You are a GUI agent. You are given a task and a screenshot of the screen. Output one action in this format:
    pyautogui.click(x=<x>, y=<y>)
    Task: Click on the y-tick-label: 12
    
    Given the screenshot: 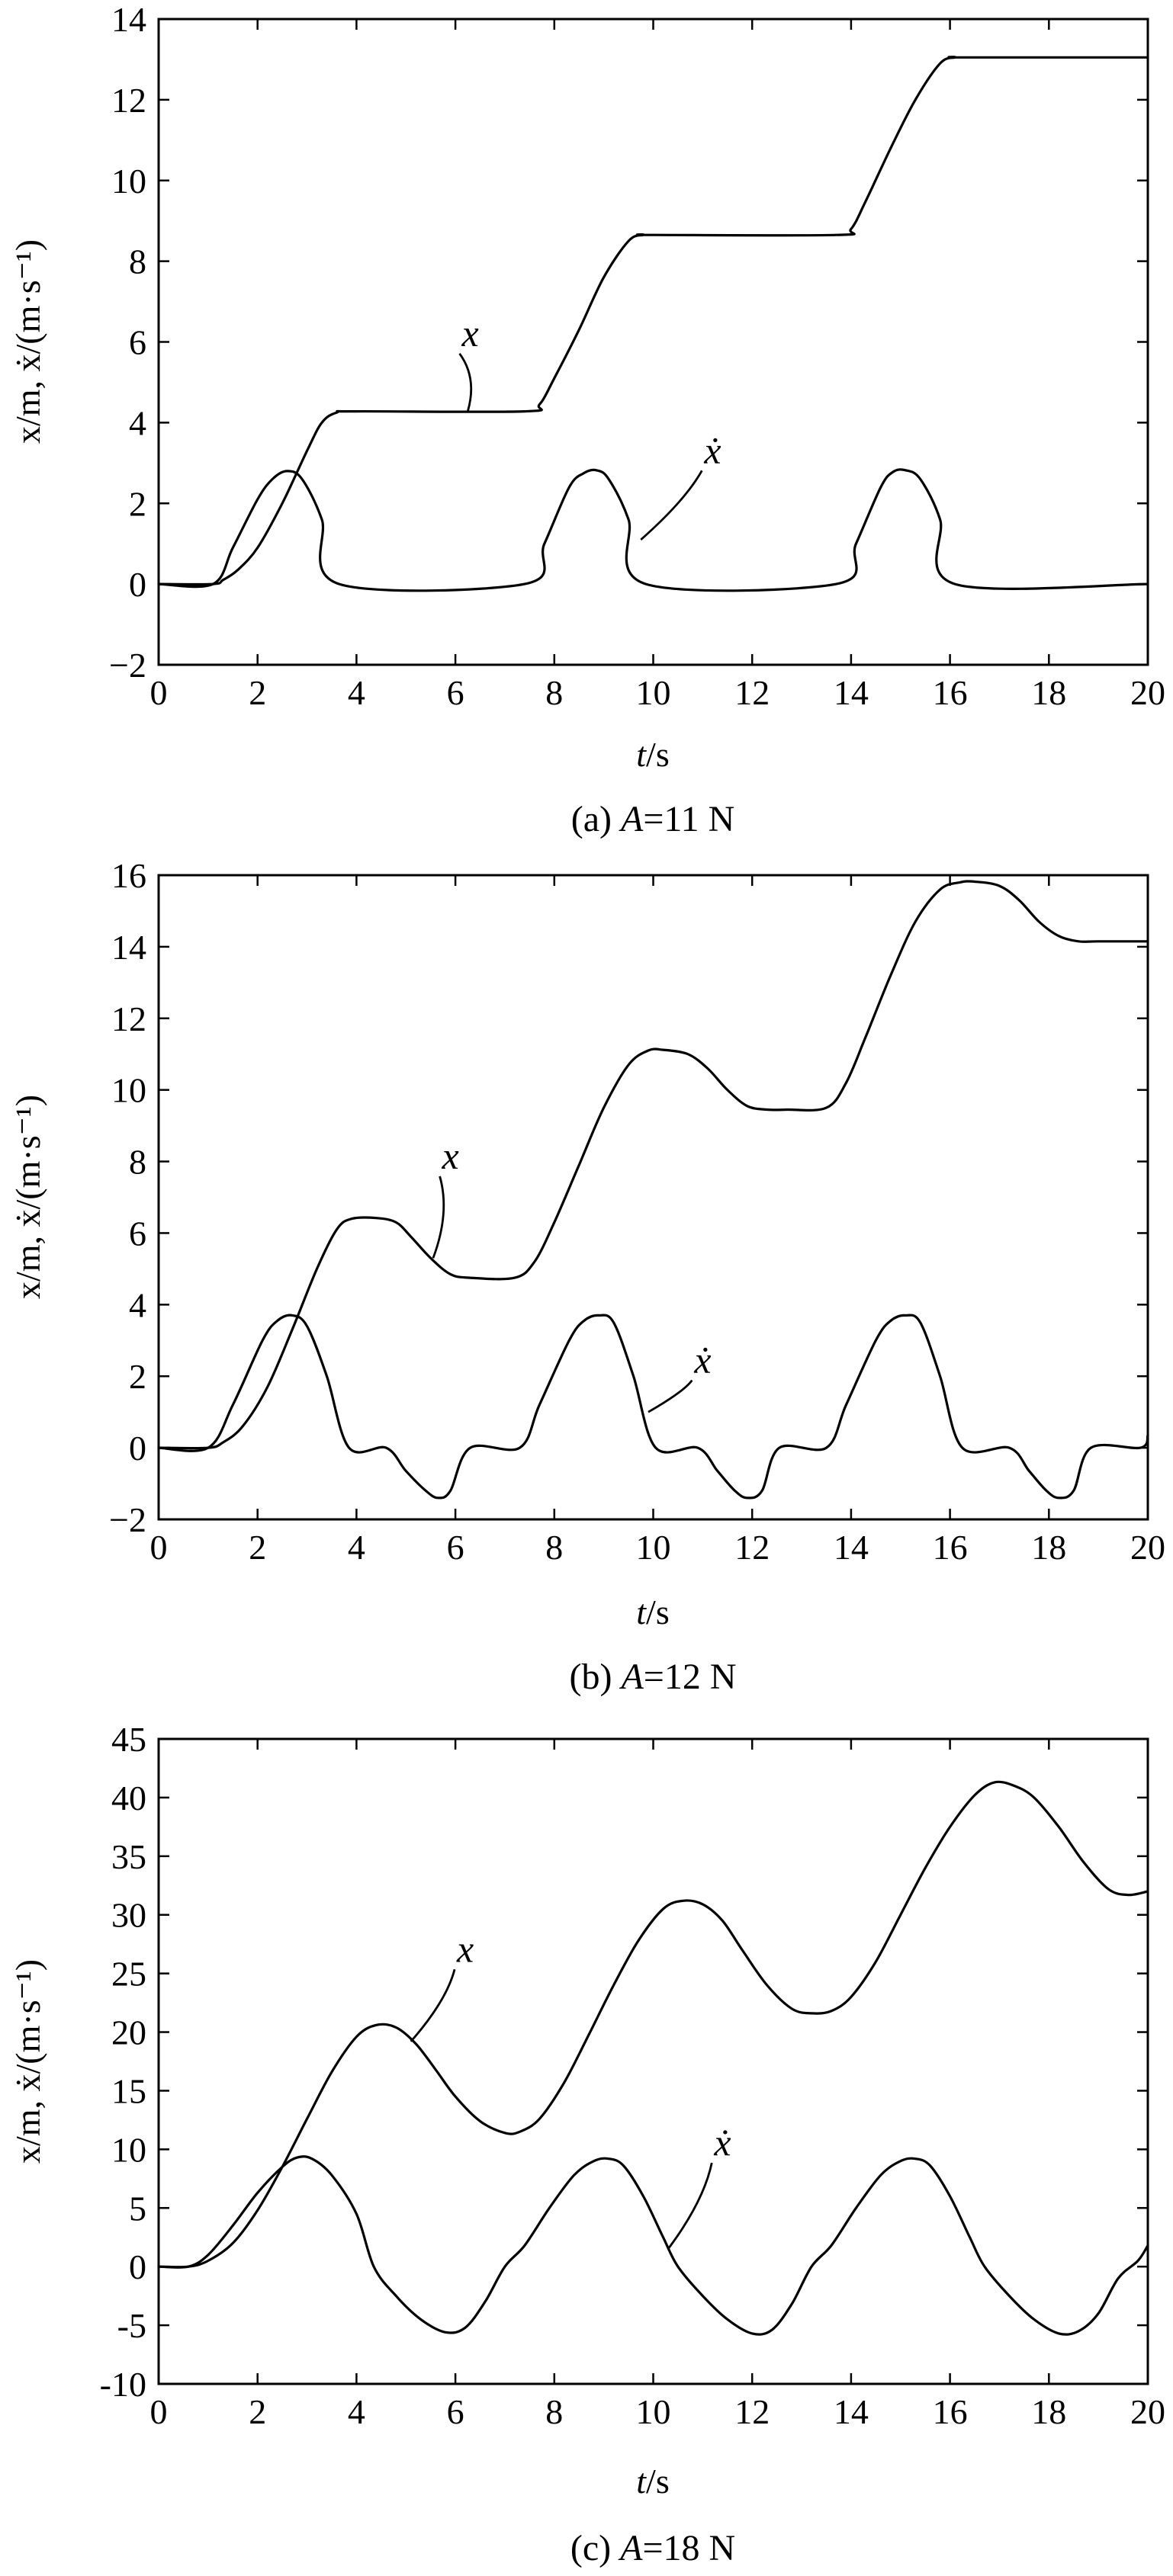 What is the action you would take?
    pyautogui.click(x=128, y=1018)
    